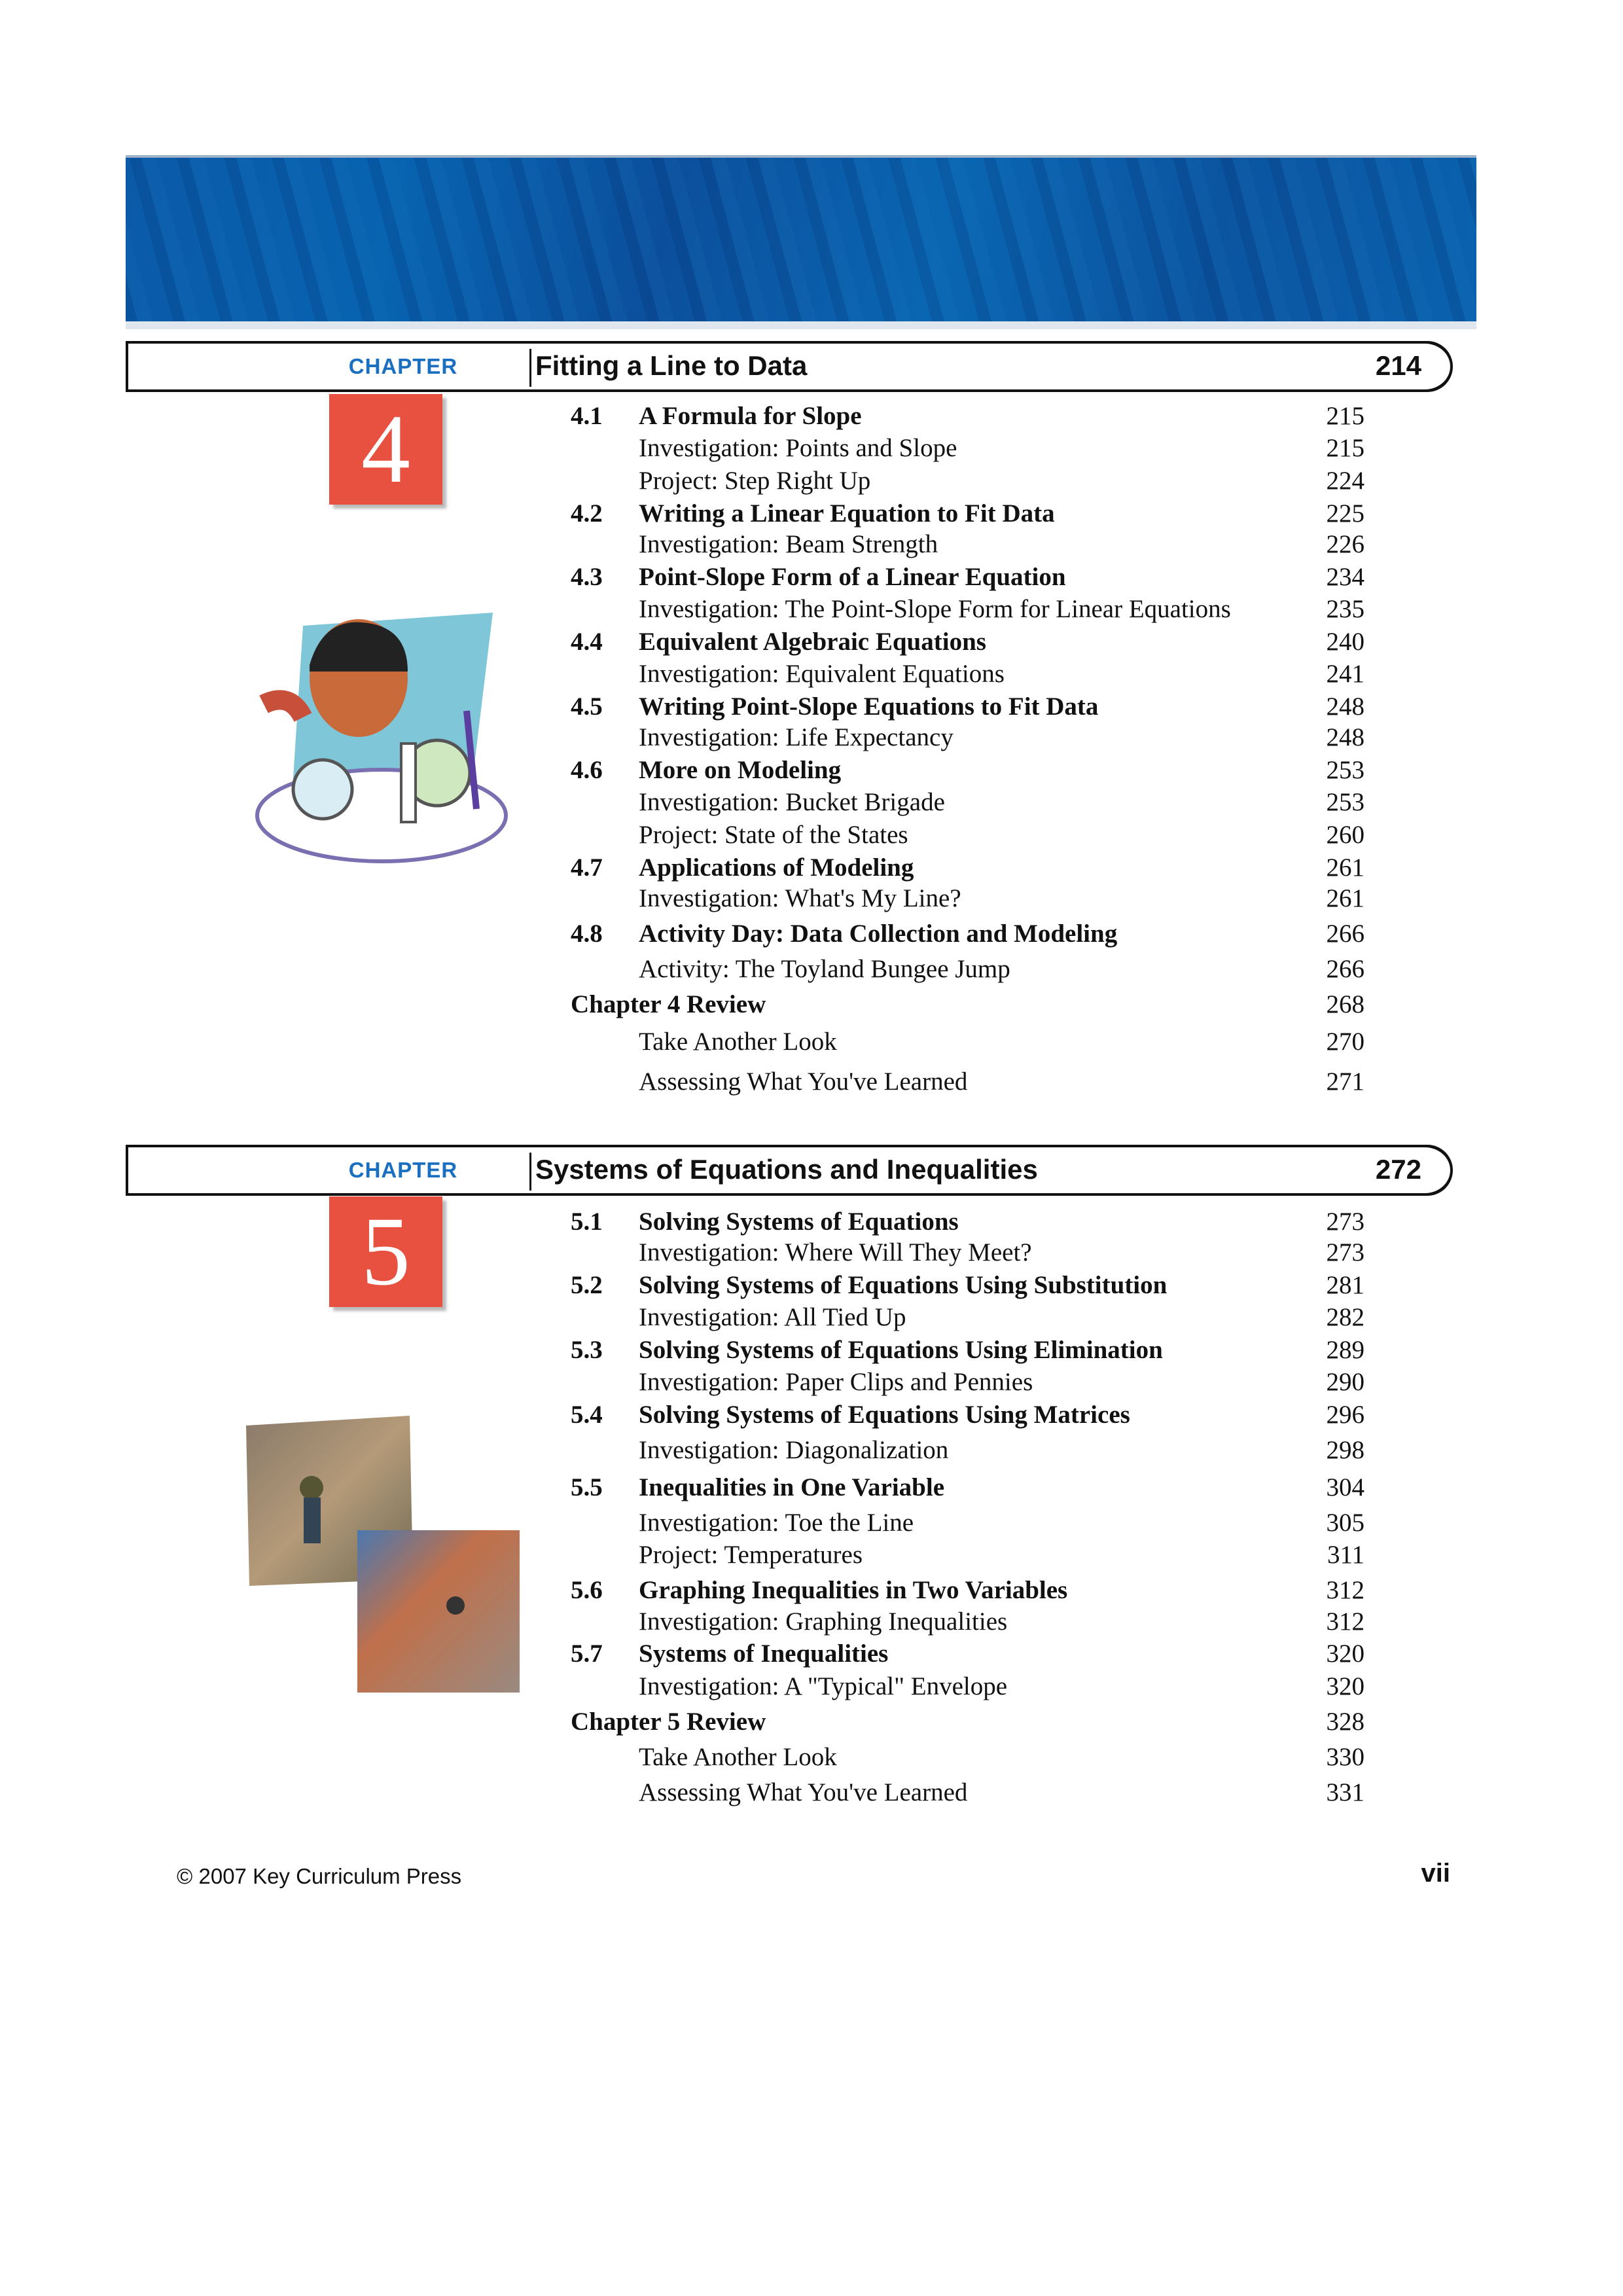 The height and width of the screenshot is (2296, 1623). Describe the element at coordinates (1346, 544) in the screenshot. I see `entry-page: 226` at that location.